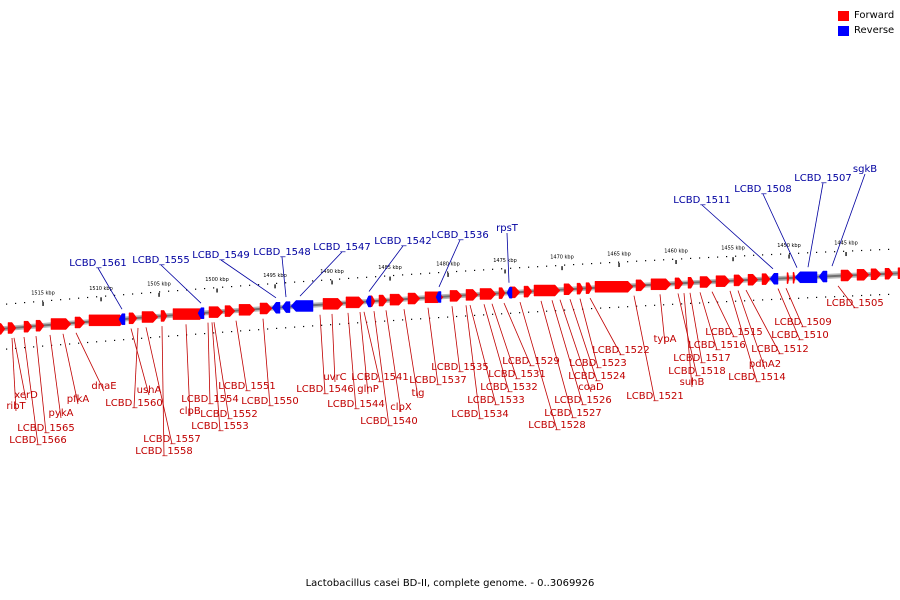  I want to click on reverse-gene-label: LCBD_1536, so click(460, 235).